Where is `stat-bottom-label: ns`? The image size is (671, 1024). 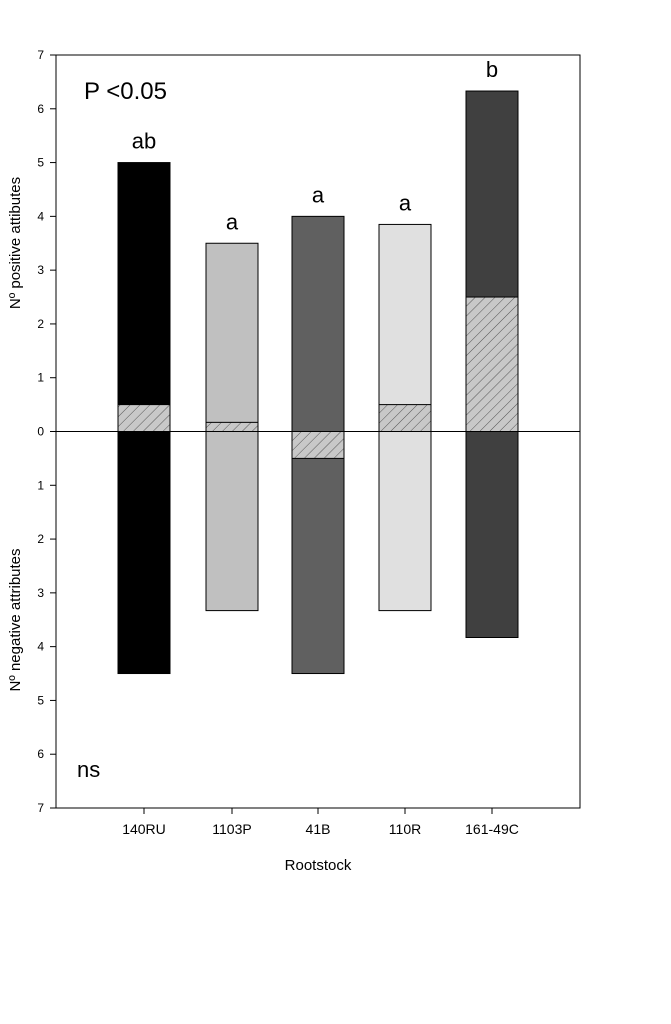 stat-bottom-label: ns is located at coordinates (88, 769).